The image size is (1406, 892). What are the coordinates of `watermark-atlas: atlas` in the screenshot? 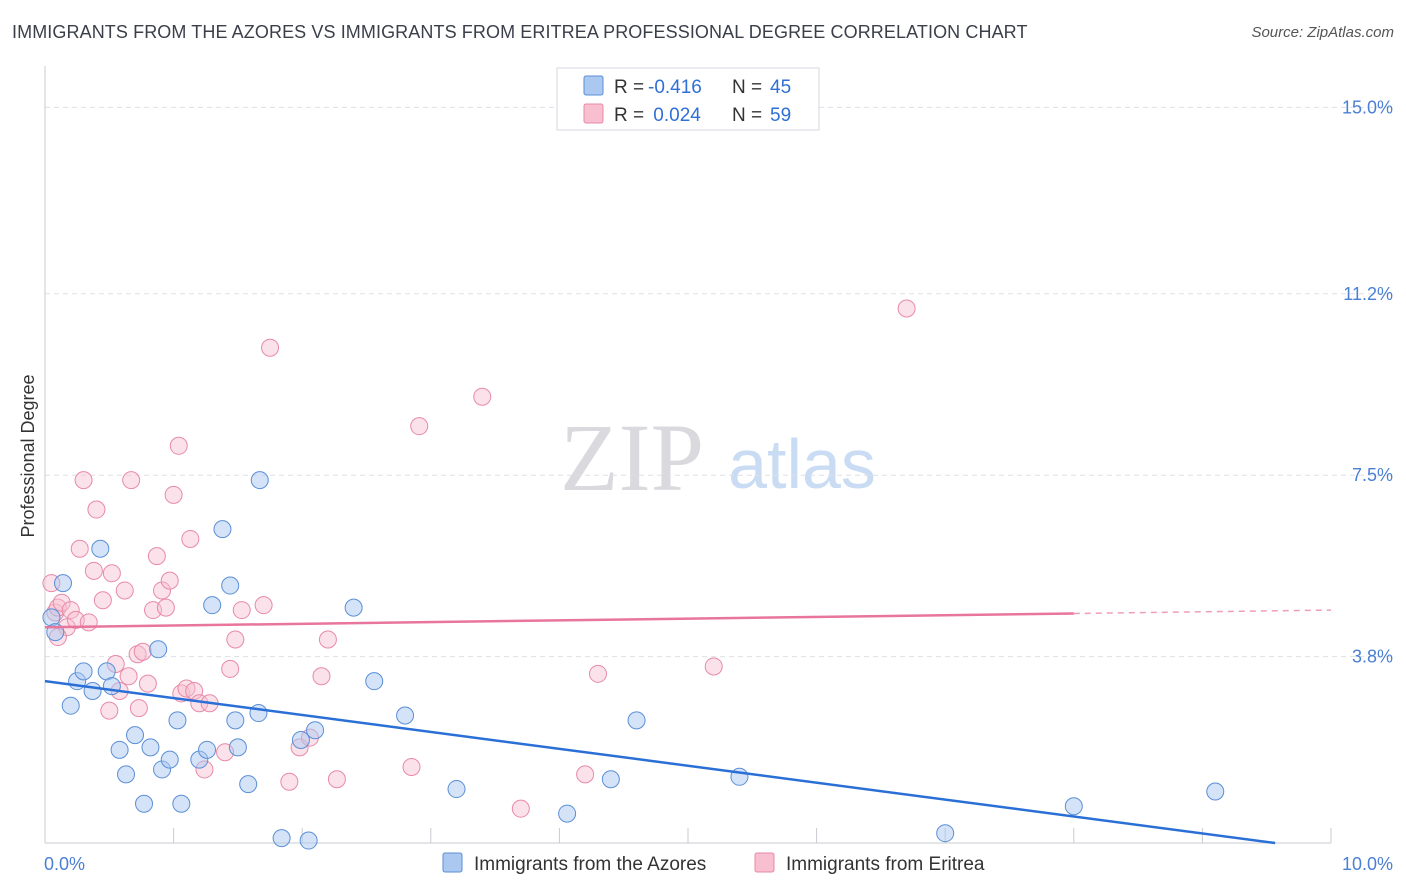 It's located at (802, 464).